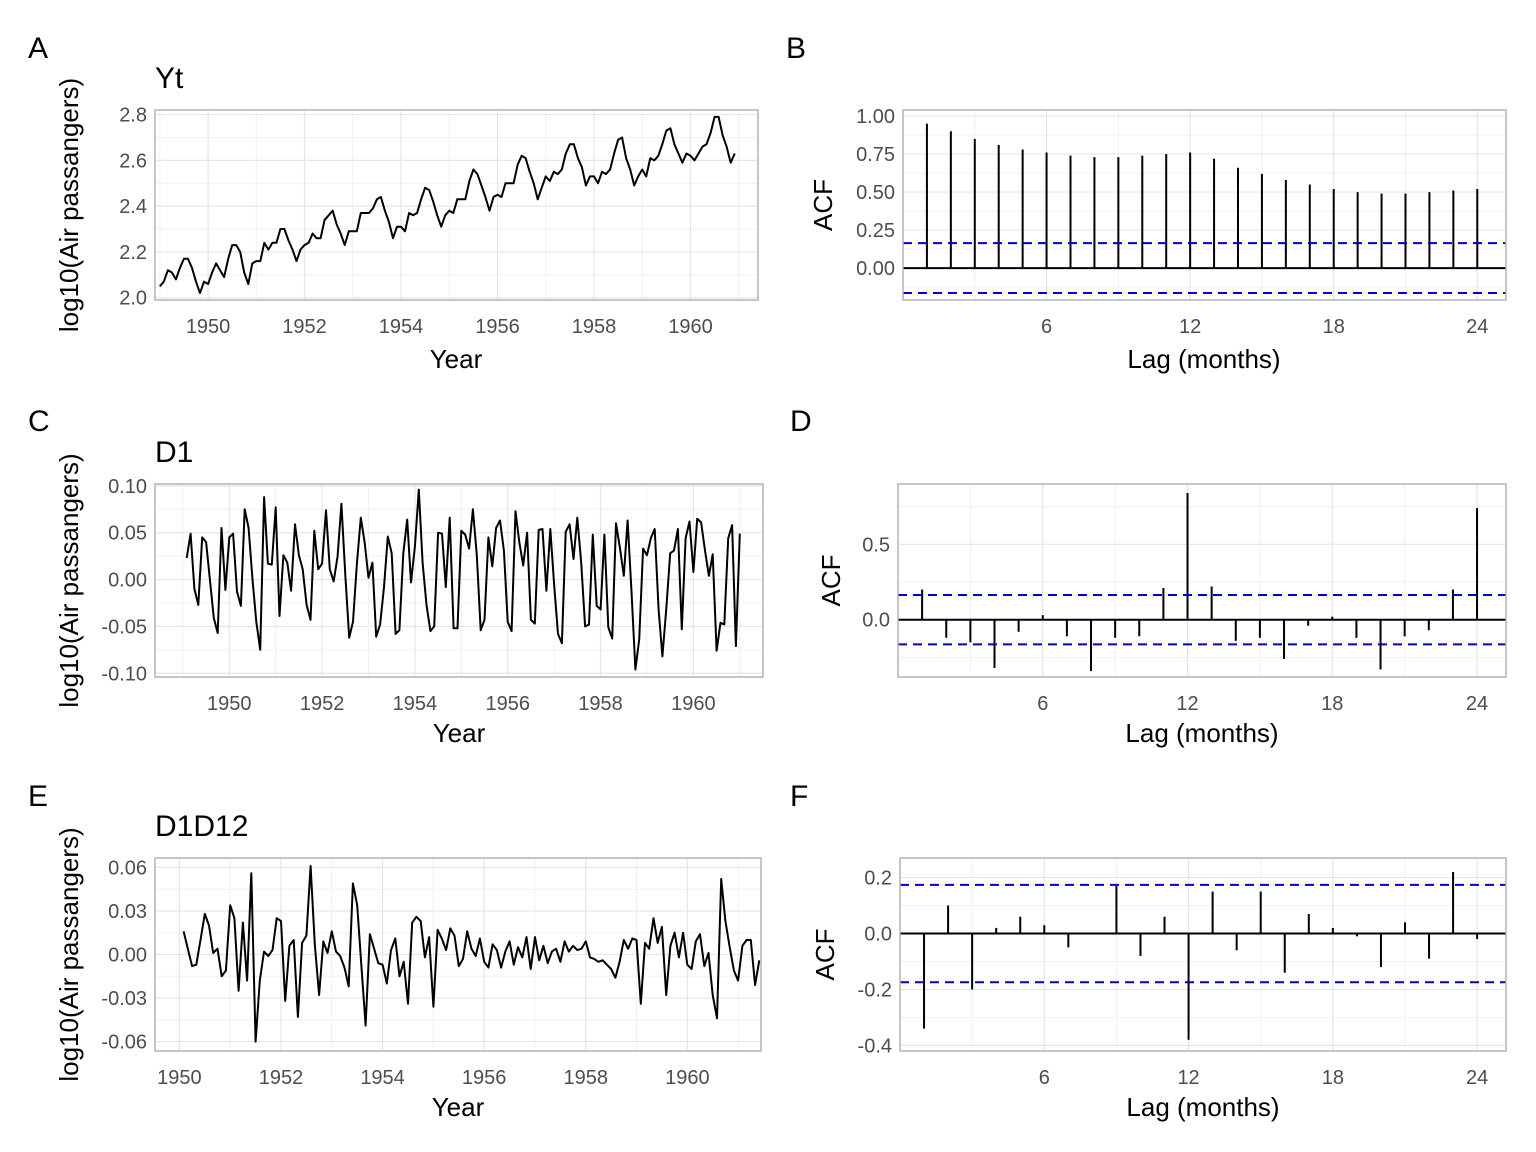 The height and width of the screenshot is (1152, 1536). I want to click on y-tick-label: 2.4, so click(133, 207).